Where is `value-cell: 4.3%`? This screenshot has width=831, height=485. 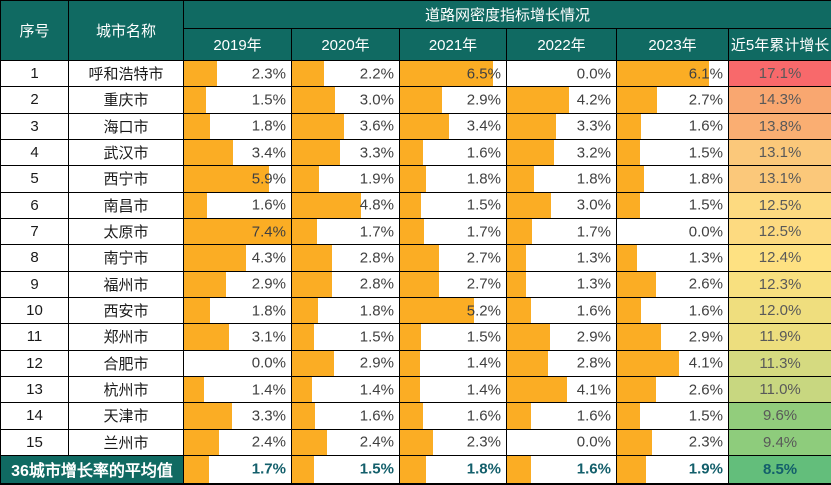 value-cell: 4.3% is located at coordinates (237, 258).